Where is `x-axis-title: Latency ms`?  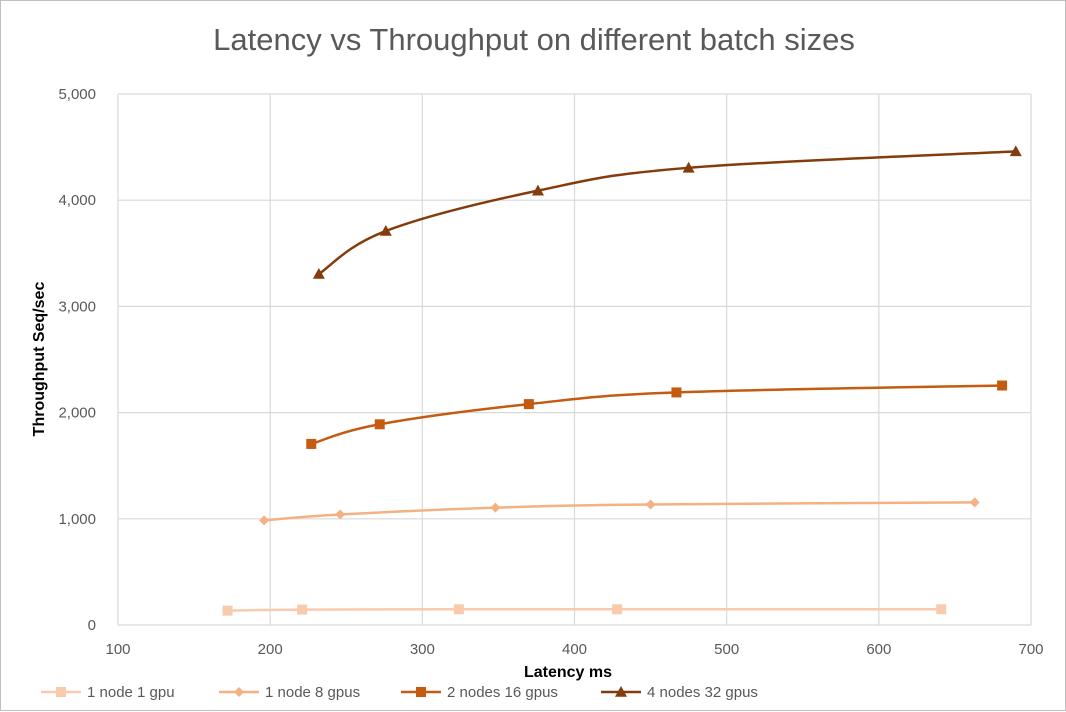
x-axis-title: Latency ms is located at coordinates (568, 672).